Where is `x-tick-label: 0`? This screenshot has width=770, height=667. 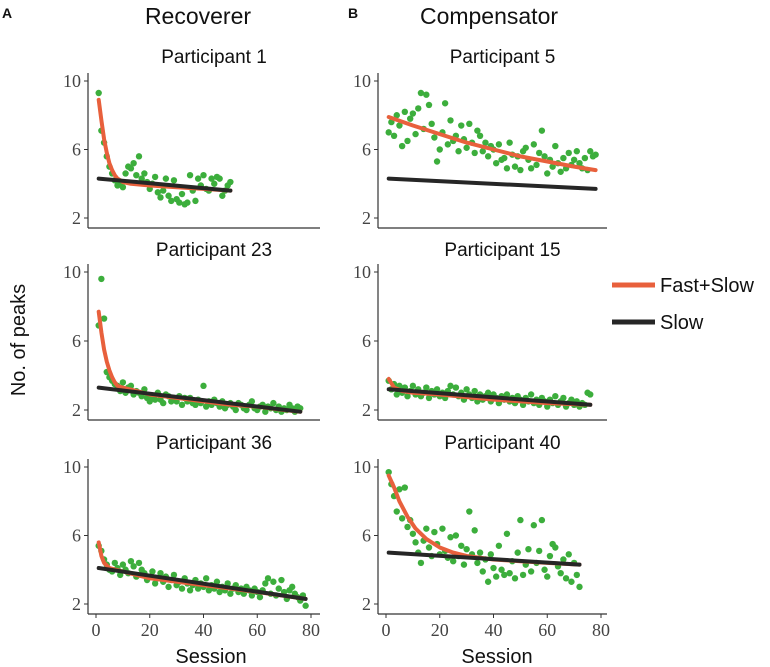
x-tick-label: 0 is located at coordinates (96, 630).